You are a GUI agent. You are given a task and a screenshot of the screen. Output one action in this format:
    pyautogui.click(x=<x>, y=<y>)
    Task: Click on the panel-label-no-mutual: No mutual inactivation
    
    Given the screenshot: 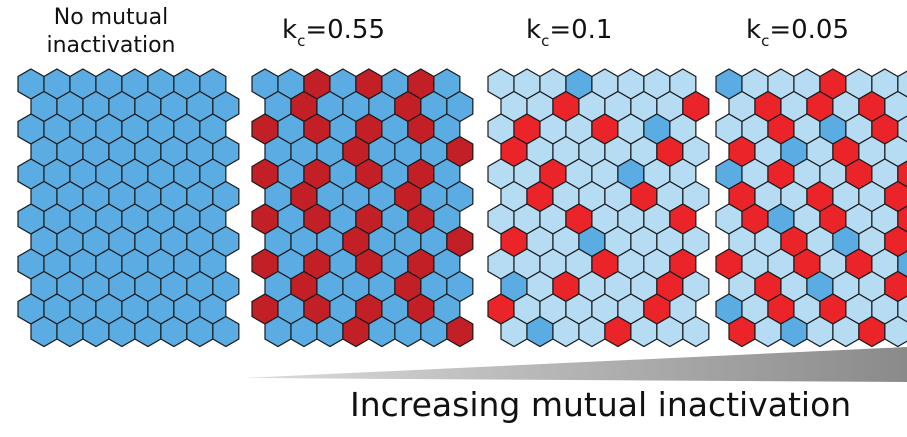 What is the action you would take?
    pyautogui.click(x=111, y=32)
    